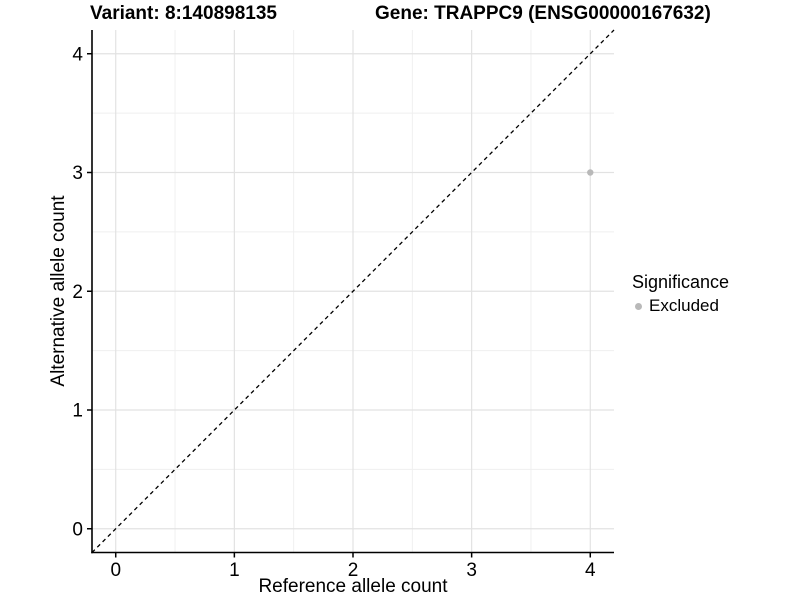 This screenshot has height=600, width=800. I want to click on legend: Significance Excluded, so click(680, 293).